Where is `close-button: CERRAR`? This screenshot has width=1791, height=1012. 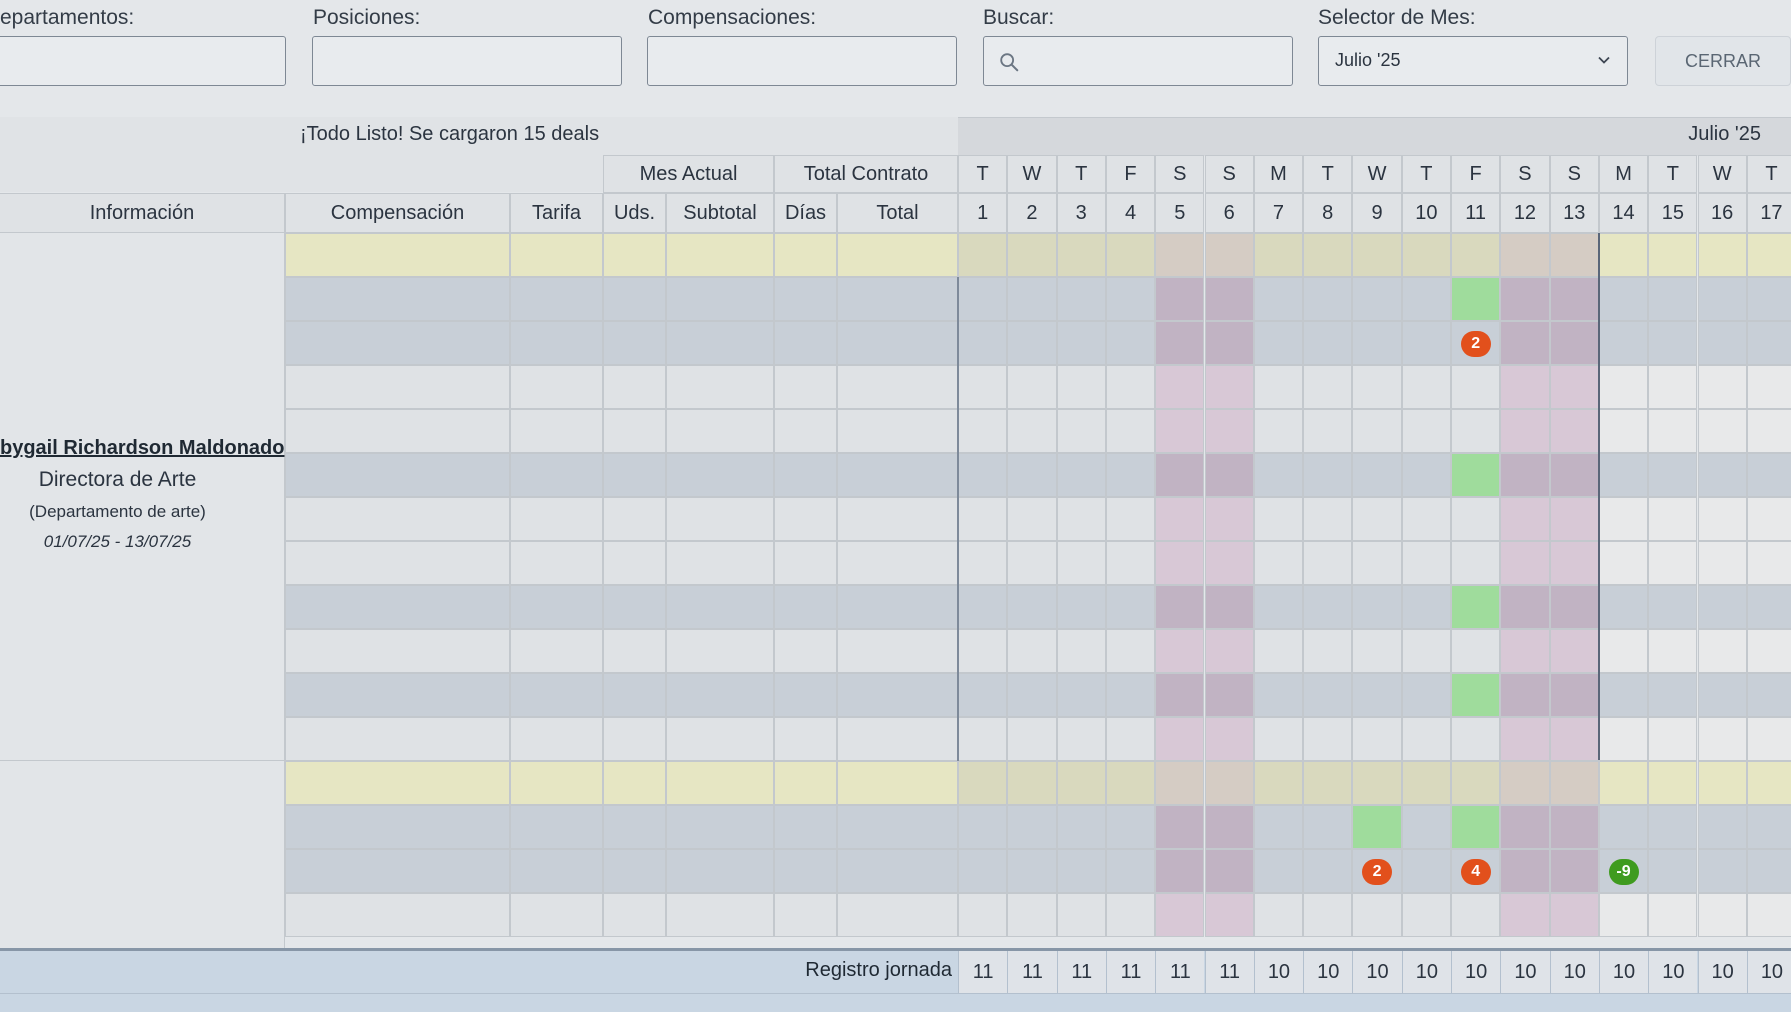 close-button: CERRAR is located at coordinates (1723, 61).